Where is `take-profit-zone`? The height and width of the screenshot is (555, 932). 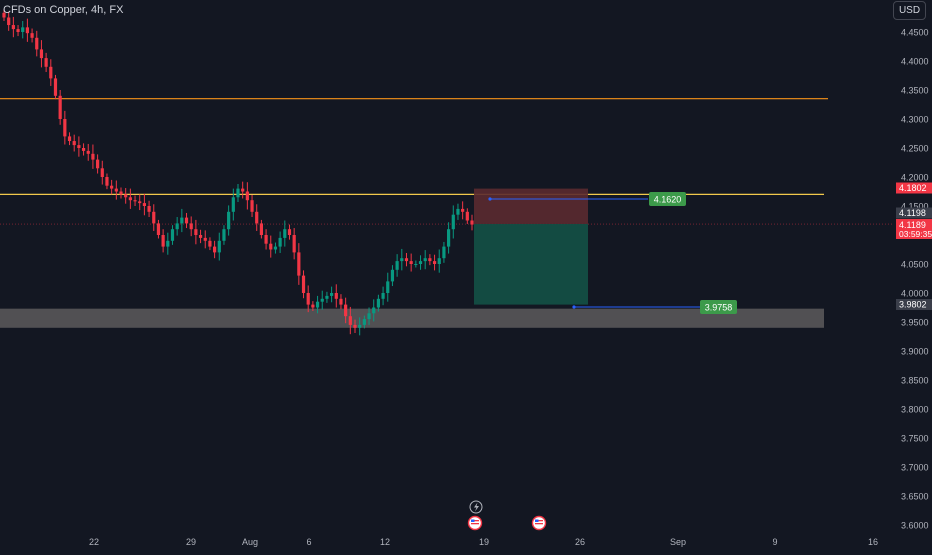 take-profit-zone is located at coordinates (531, 264).